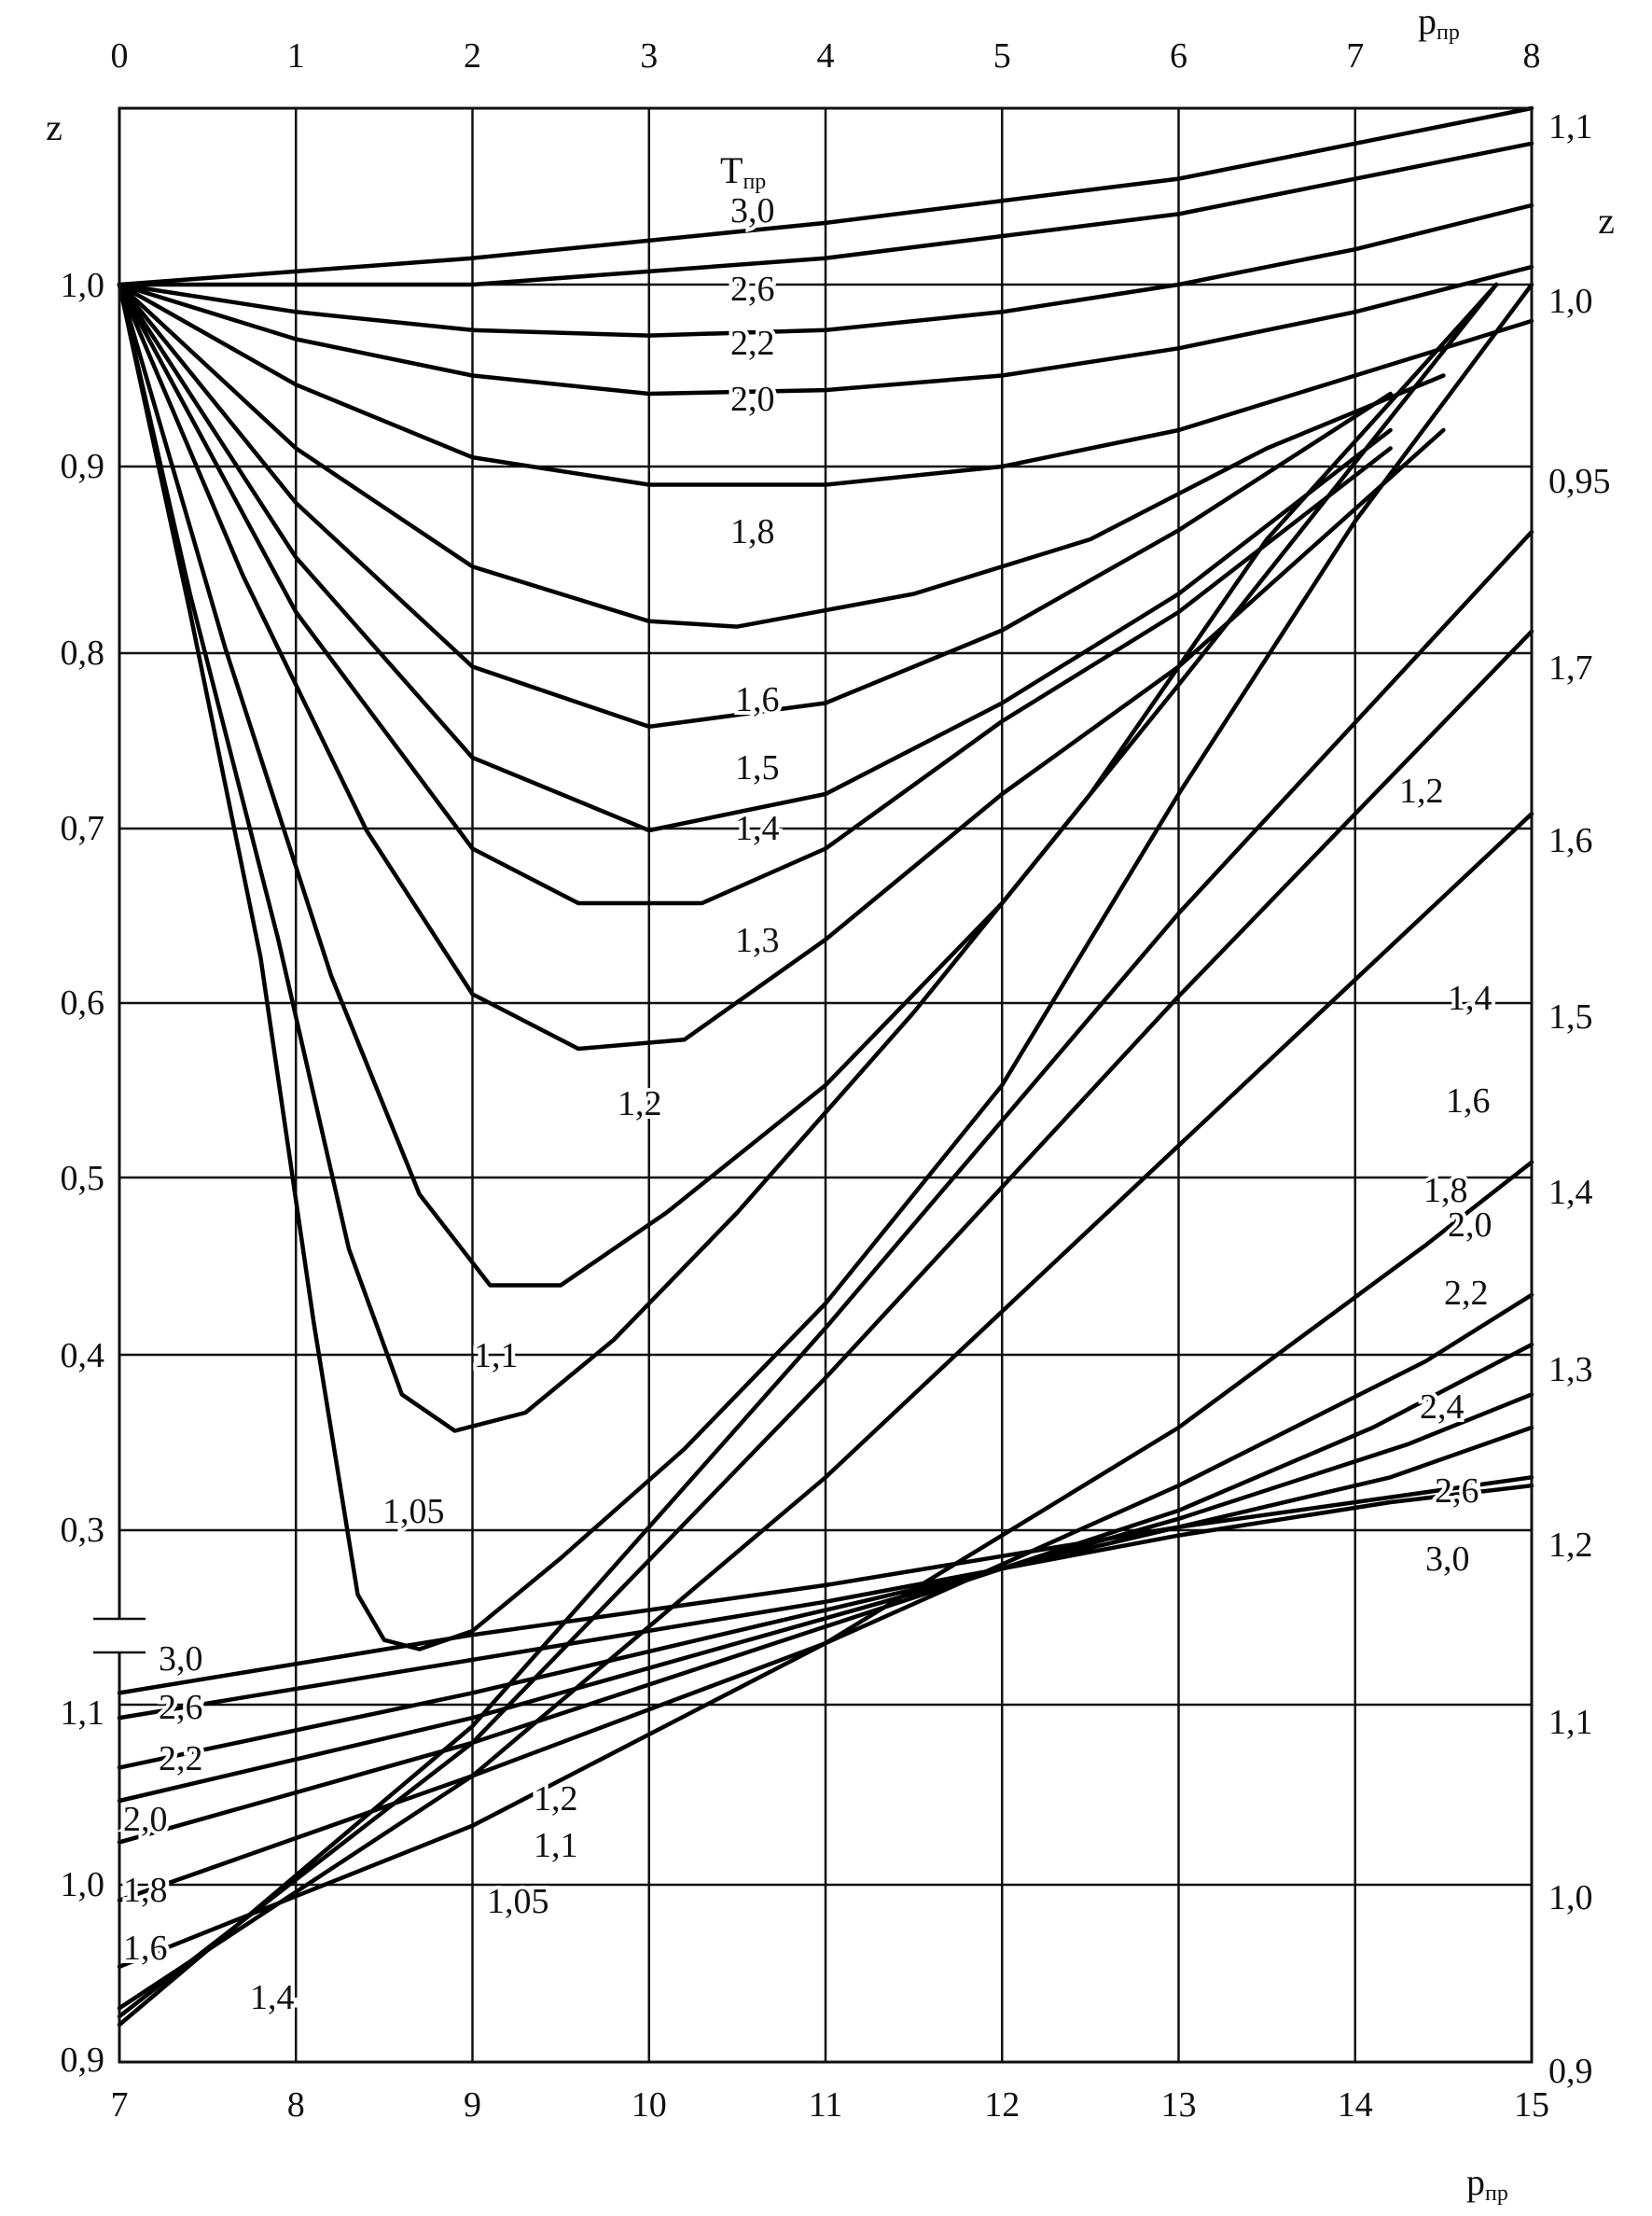 This screenshot has height=2216, width=1652. I want to click on bottom-axis-tick-label: 13, so click(1179, 2105).